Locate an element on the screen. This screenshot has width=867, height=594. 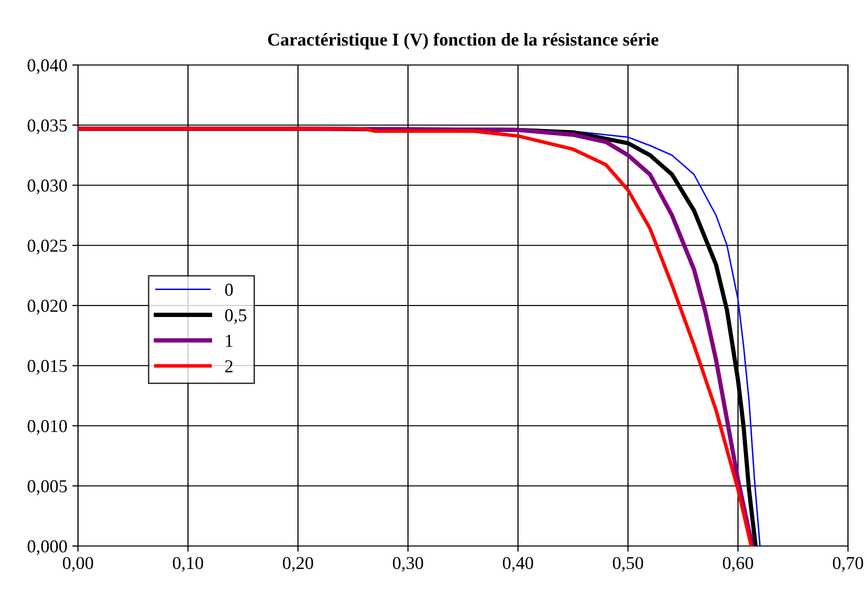
x-tick-label: 0,30 is located at coordinates (408, 564).